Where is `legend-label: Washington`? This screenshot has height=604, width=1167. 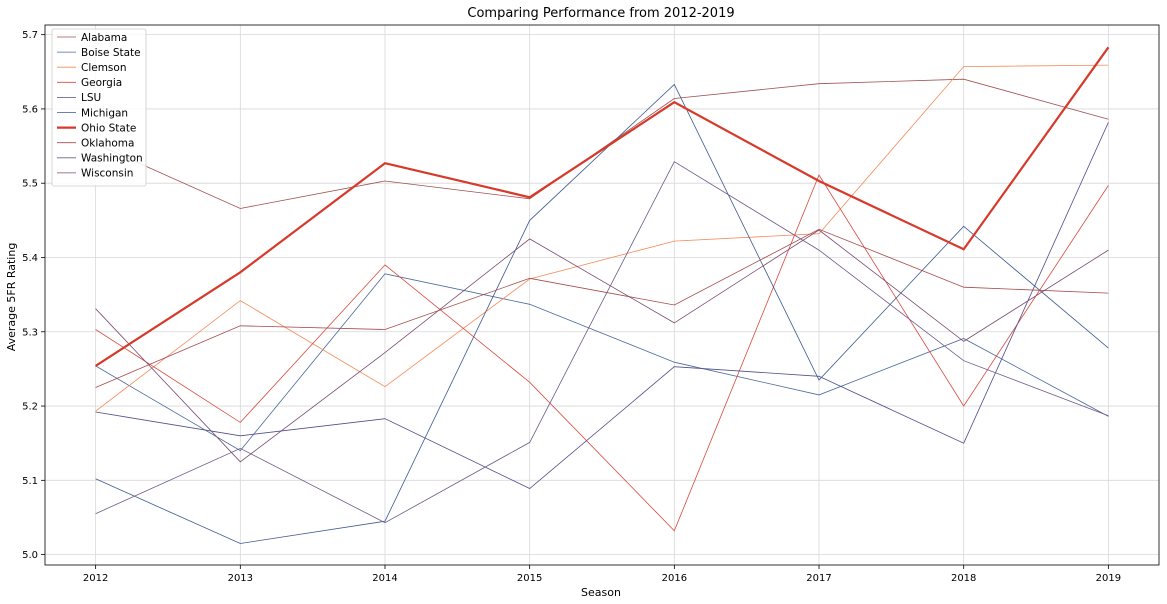 legend-label: Washington is located at coordinates (112, 159).